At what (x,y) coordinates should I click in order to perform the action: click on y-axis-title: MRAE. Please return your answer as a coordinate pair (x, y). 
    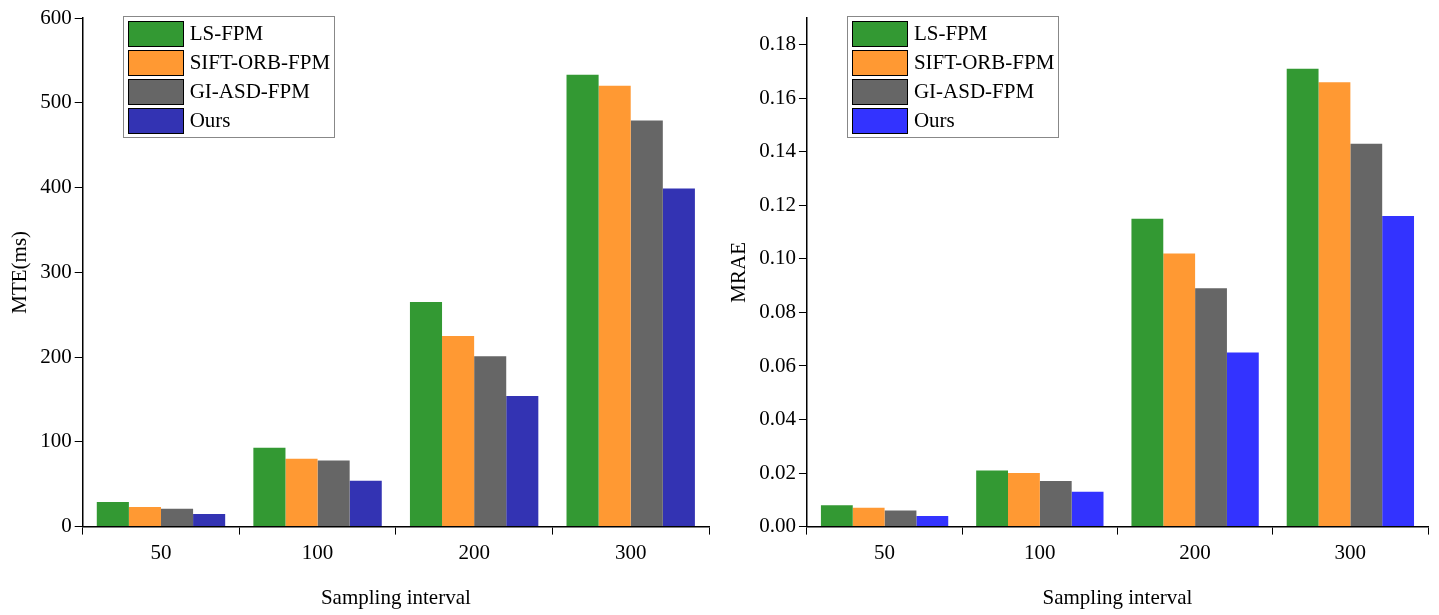
    Looking at the image, I should click on (738, 272).